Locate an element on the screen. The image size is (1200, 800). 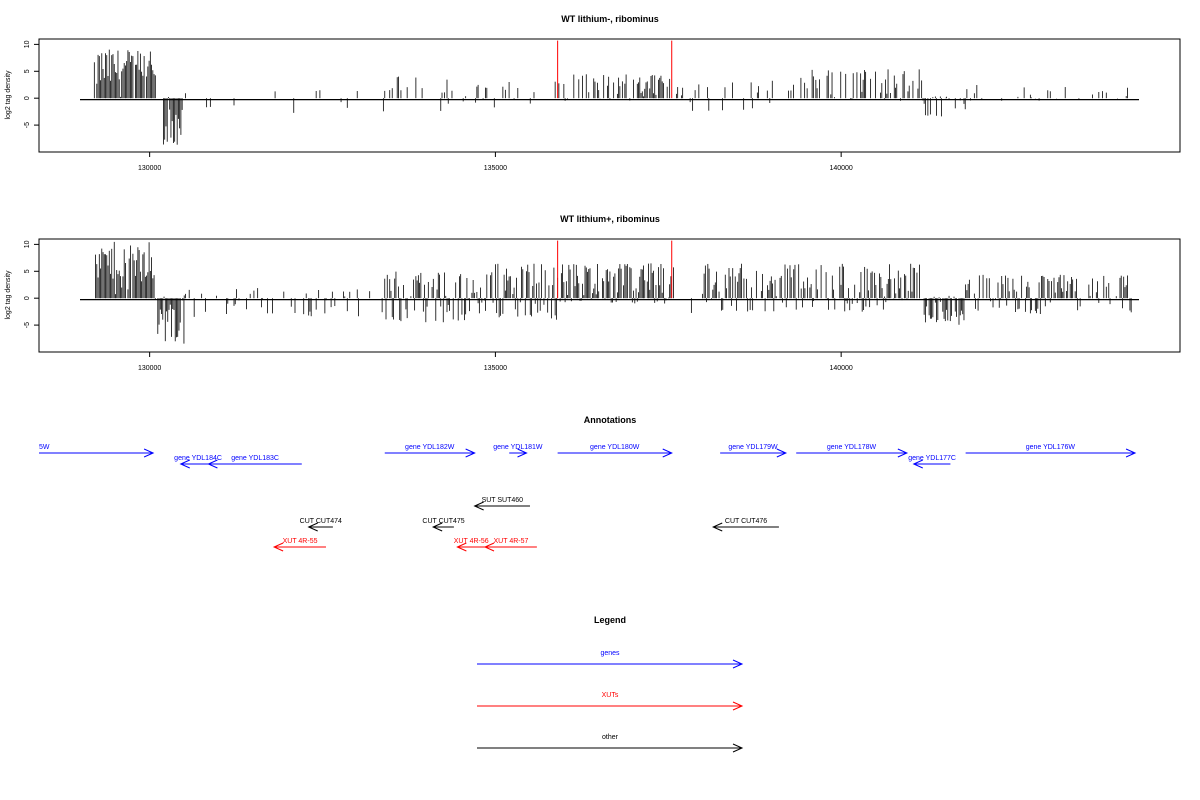
feature-label: gene YDL181W is located at coordinates (518, 447).